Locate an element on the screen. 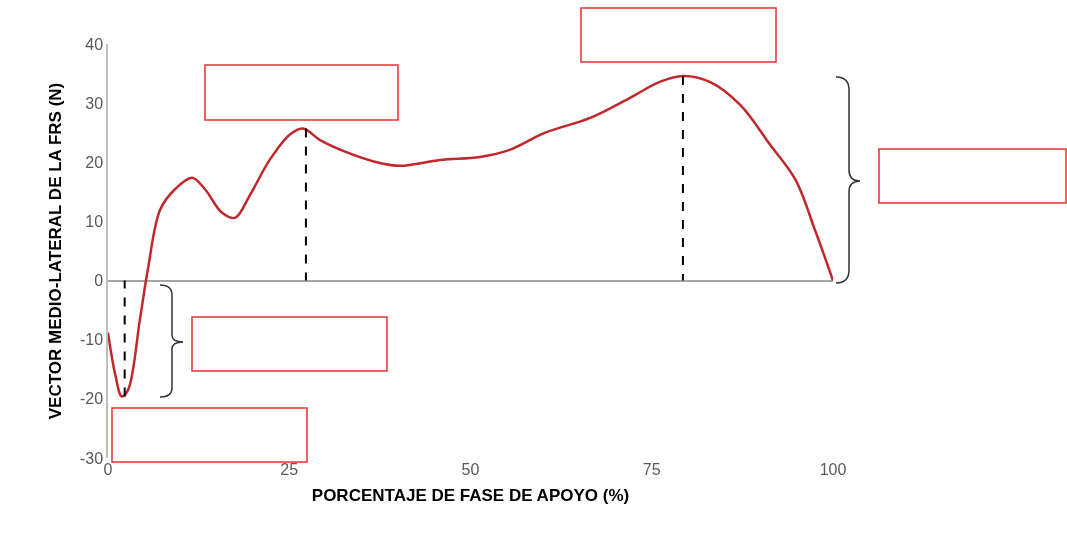 The height and width of the screenshot is (546, 1067). y-tick-label: 0 is located at coordinates (99, 281).